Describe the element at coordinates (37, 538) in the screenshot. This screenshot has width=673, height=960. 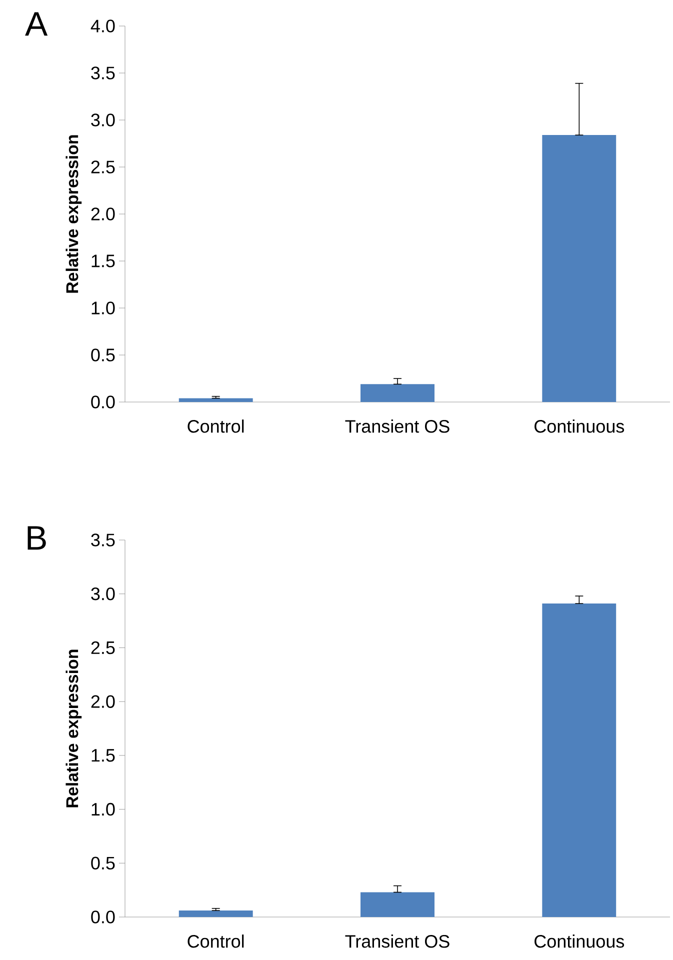
I see `chart-title: B` at that location.